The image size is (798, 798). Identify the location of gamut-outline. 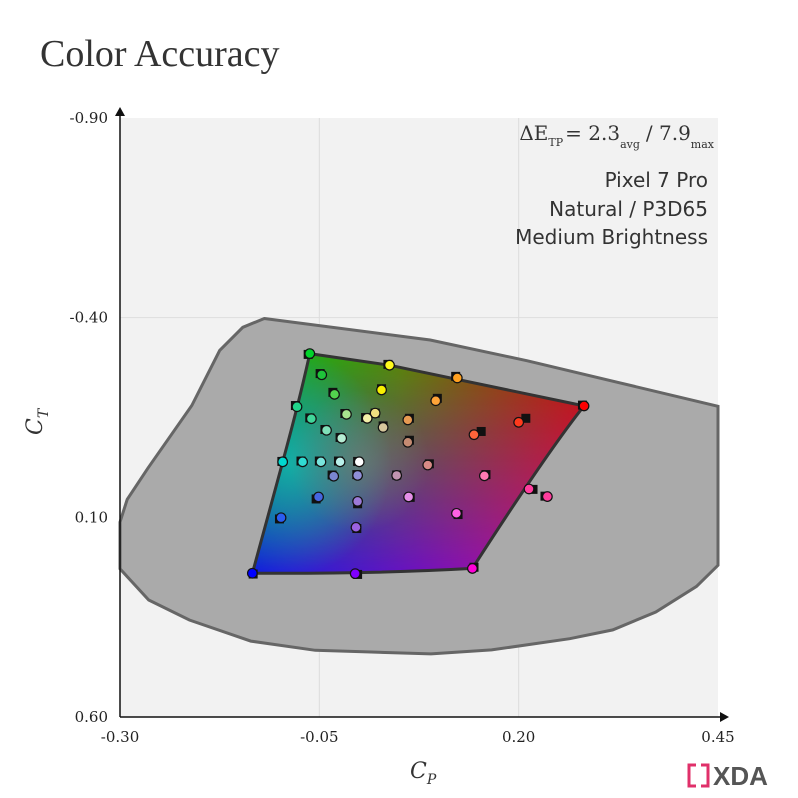
(418, 463).